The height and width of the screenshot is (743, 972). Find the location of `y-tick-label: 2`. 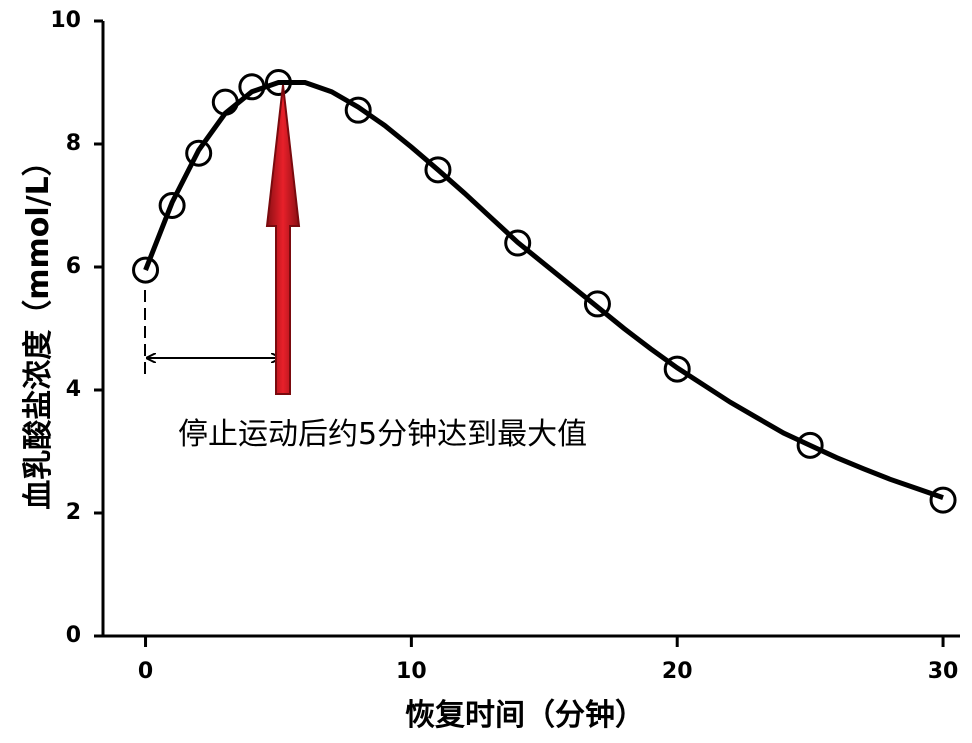

y-tick-label: 2 is located at coordinates (73, 512).